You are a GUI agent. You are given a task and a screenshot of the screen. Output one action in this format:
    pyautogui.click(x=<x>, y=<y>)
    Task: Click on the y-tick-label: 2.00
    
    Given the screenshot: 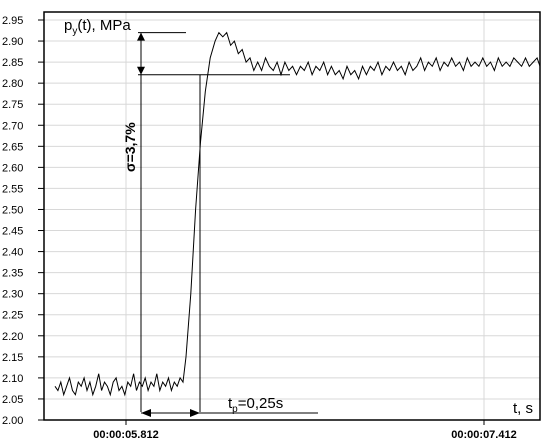 What is the action you would take?
    pyautogui.click(x=12, y=421)
    